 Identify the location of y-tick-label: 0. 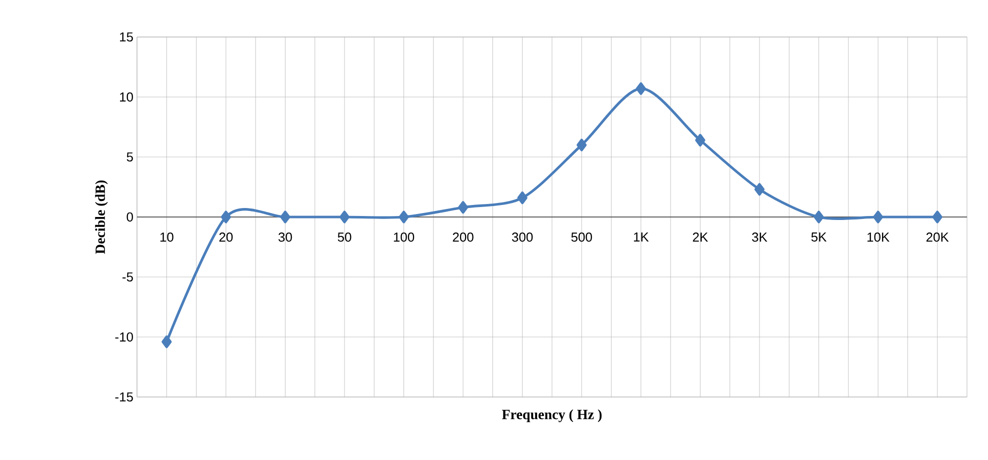
(129, 217).